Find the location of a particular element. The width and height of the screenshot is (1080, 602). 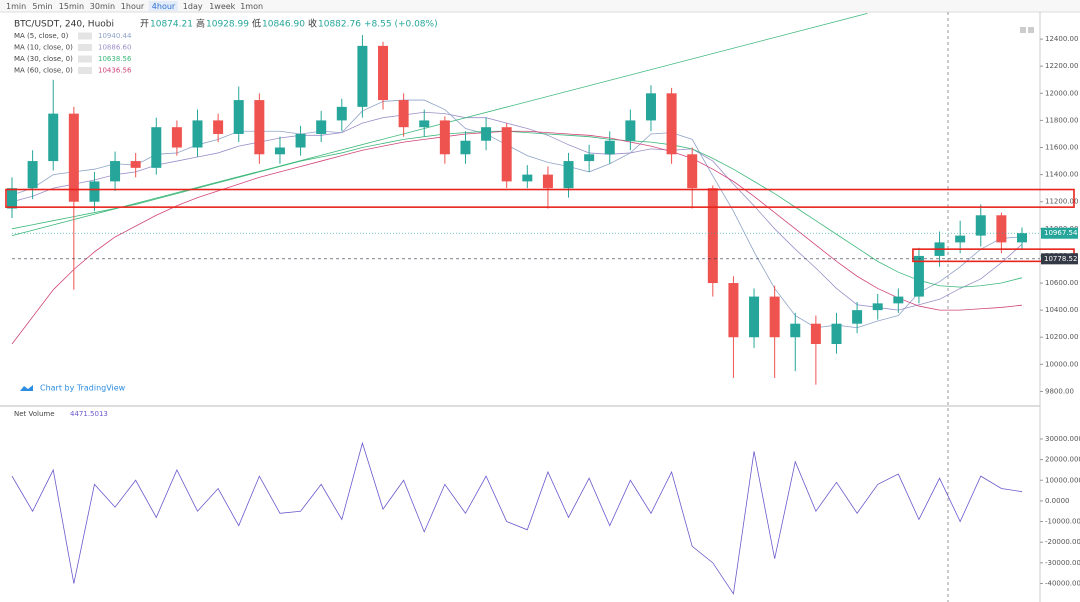

y-tick-label: -10000.0000 is located at coordinates (1062, 522).